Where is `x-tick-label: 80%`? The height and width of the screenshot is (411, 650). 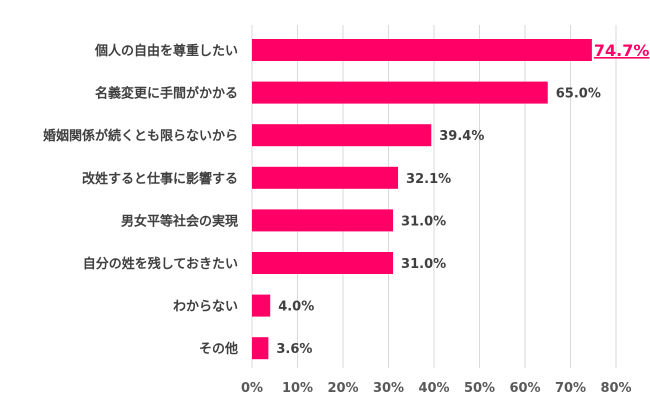 x-tick-label: 80% is located at coordinates (615, 388).